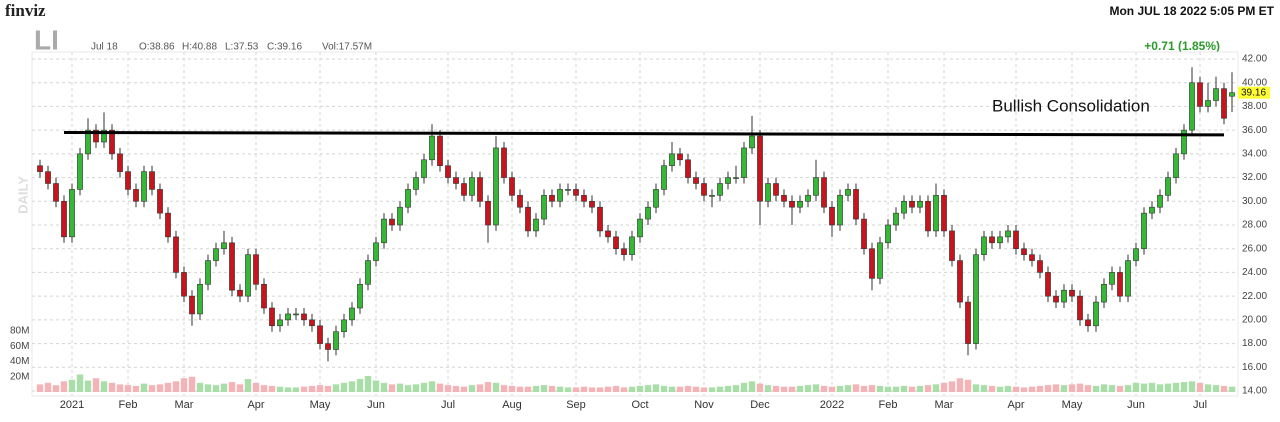 The height and width of the screenshot is (422, 1280). I want to click on annotation-text: Bullish Consolidation, so click(1071, 105).